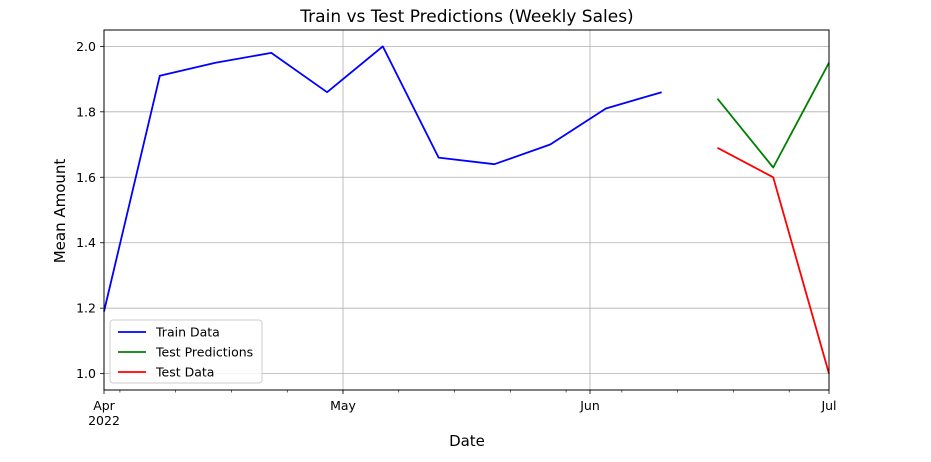 The image size is (931, 462). Describe the element at coordinates (187, 332) in the screenshot. I see `legend-label: Train Data` at that location.